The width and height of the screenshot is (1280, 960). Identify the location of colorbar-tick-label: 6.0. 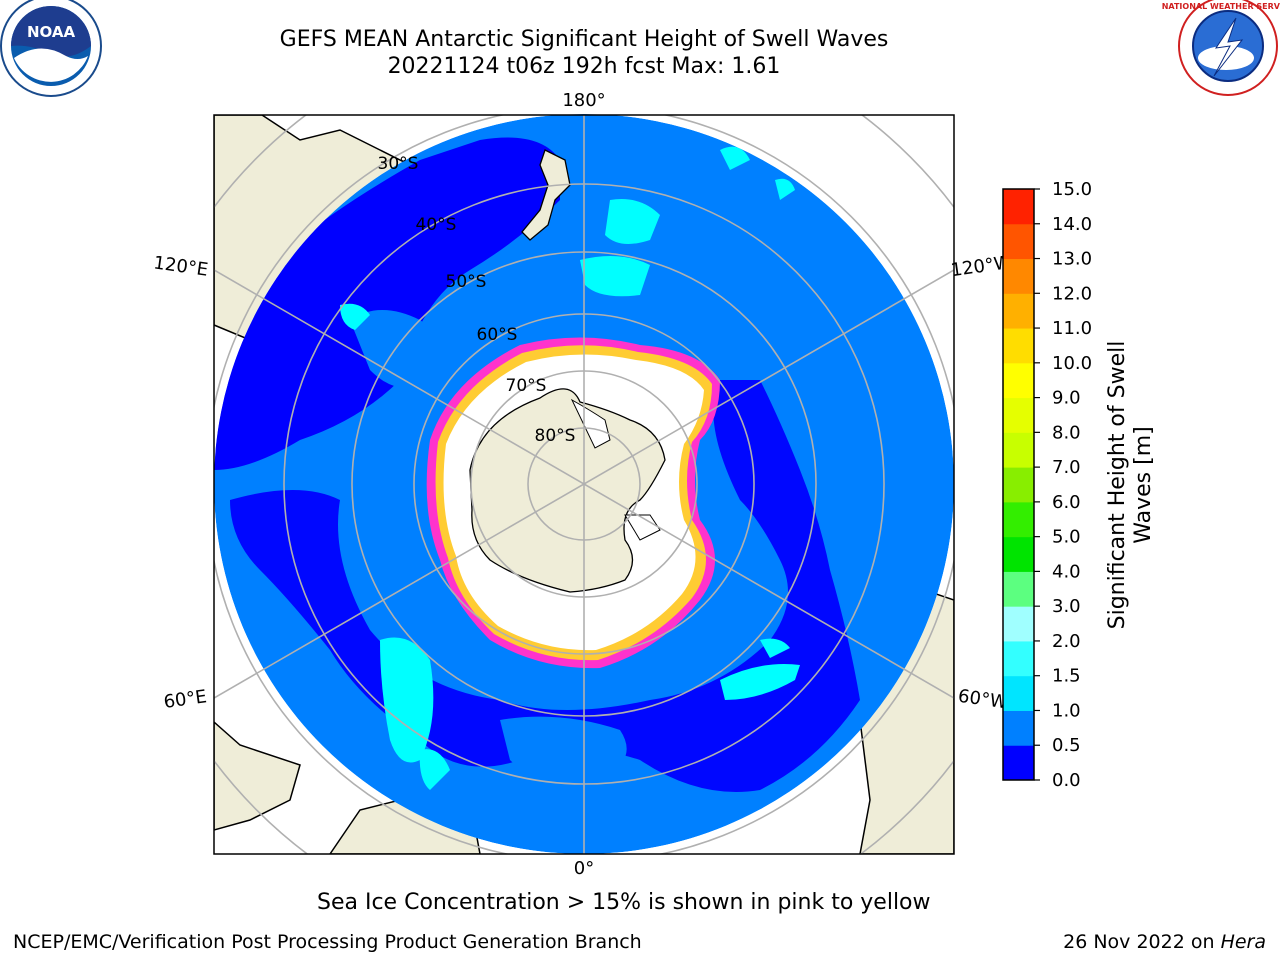
(1066, 502).